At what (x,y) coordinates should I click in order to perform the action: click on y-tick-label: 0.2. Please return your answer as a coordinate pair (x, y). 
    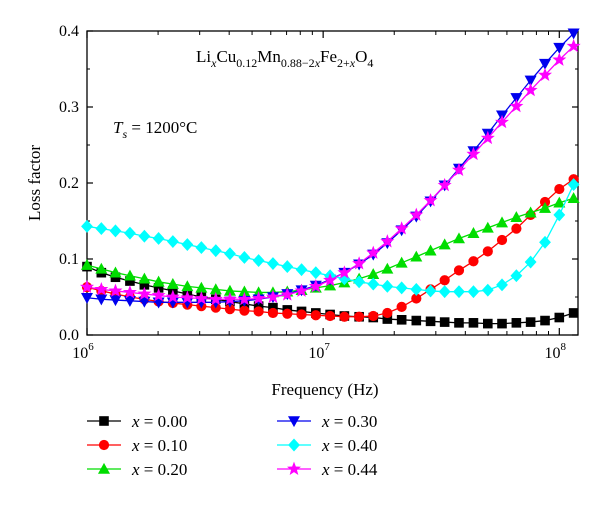
    Looking at the image, I should click on (69, 183).